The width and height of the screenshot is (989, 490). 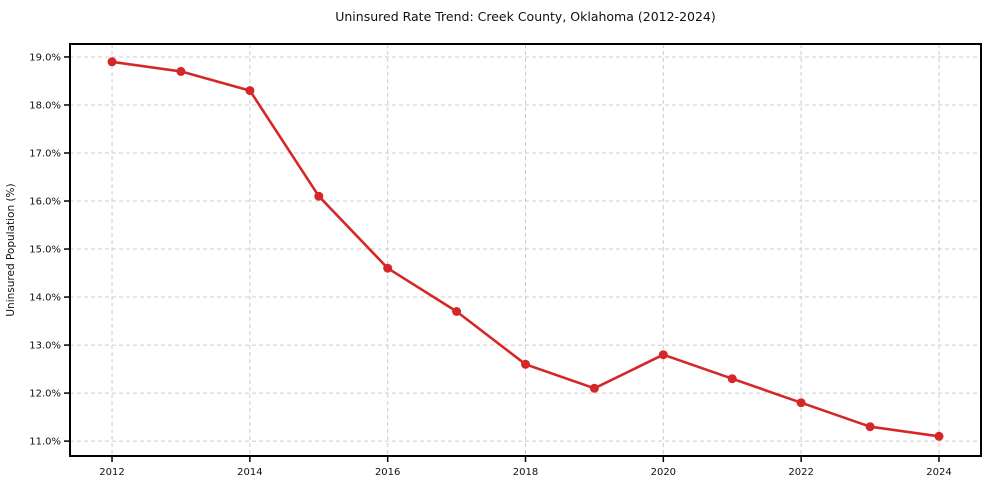 I want to click on x-tick-label: 2014, so click(x=249, y=472).